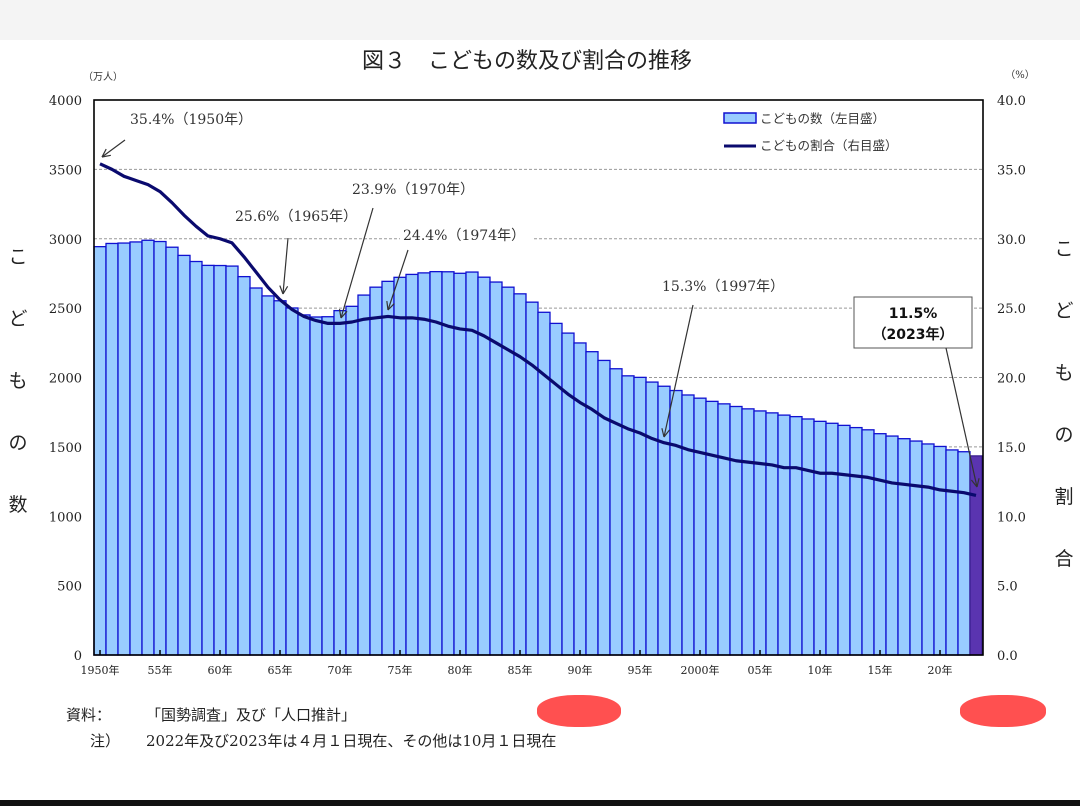 This screenshot has height=806, width=1080. Describe the element at coordinates (400, 670) in the screenshot. I see `x-tick-label: 75年` at that location.